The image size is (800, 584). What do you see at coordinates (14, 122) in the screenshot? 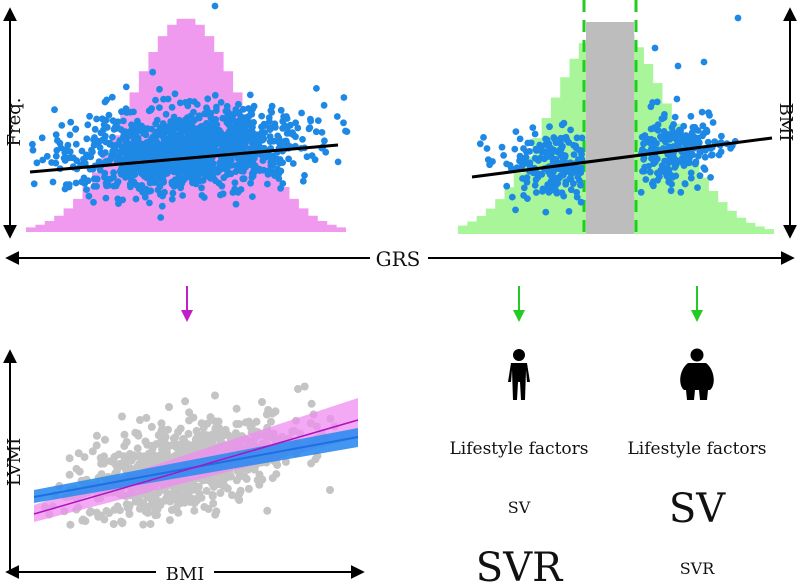
I see `freq-axis-label: Freq.` at bounding box center [14, 122].